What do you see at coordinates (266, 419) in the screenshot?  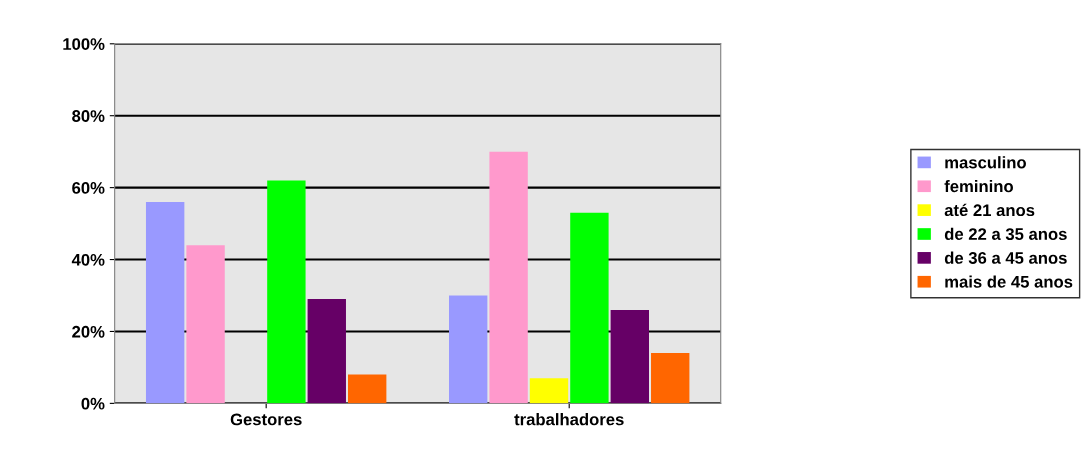 I see `x-tick-label: Gestores` at bounding box center [266, 419].